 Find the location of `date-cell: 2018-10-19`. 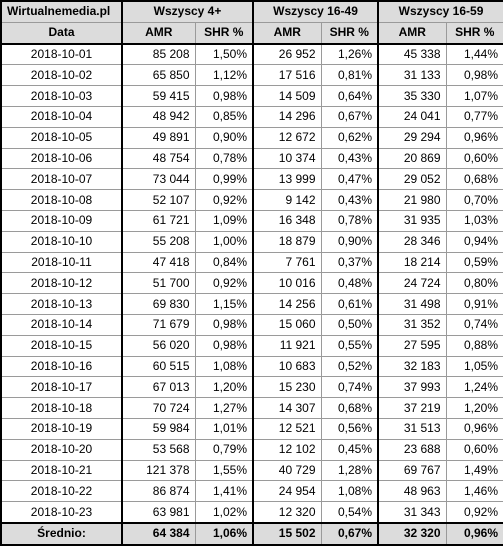

date-cell: 2018-10-19 is located at coordinates (61, 428).